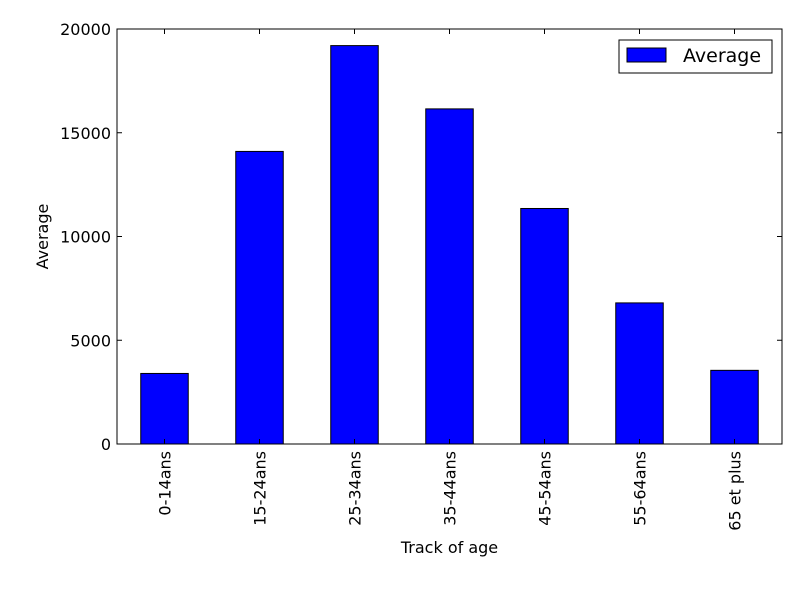 The width and height of the screenshot is (800, 600). What do you see at coordinates (544, 326) in the screenshot?
I see `bar-45-54ans` at bounding box center [544, 326].